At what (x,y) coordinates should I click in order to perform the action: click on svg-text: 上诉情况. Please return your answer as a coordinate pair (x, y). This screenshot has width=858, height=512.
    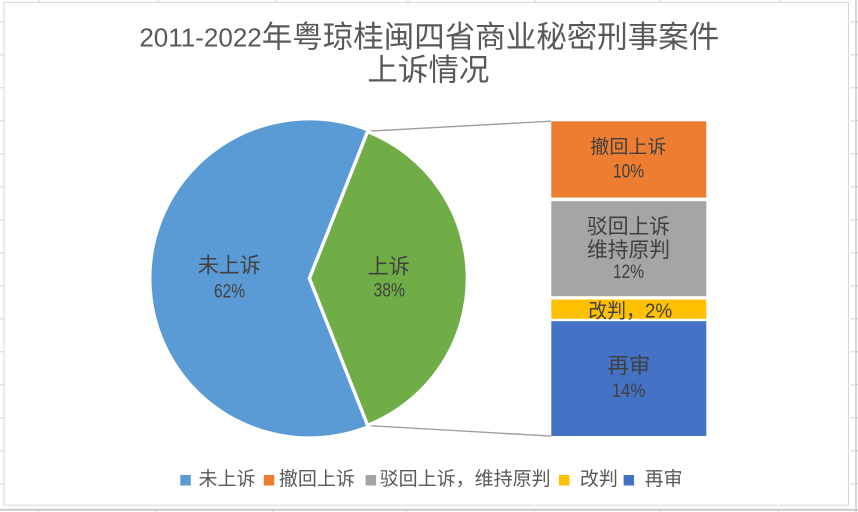
    Looking at the image, I should click on (428, 71).